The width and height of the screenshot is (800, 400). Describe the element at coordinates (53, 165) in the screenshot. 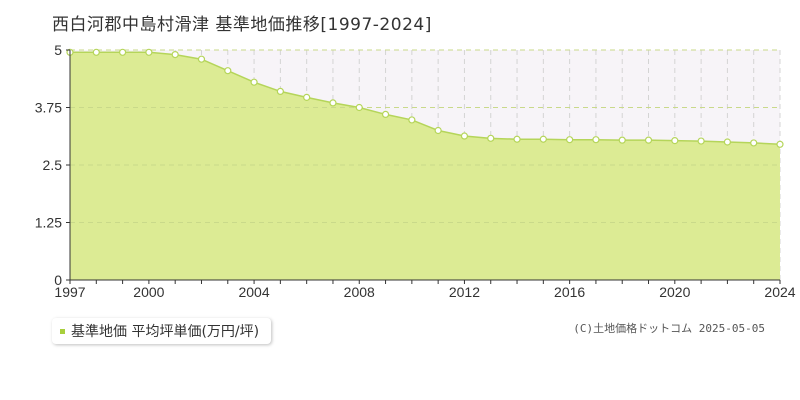

I see `y-tick-label: 2.5` at that location.